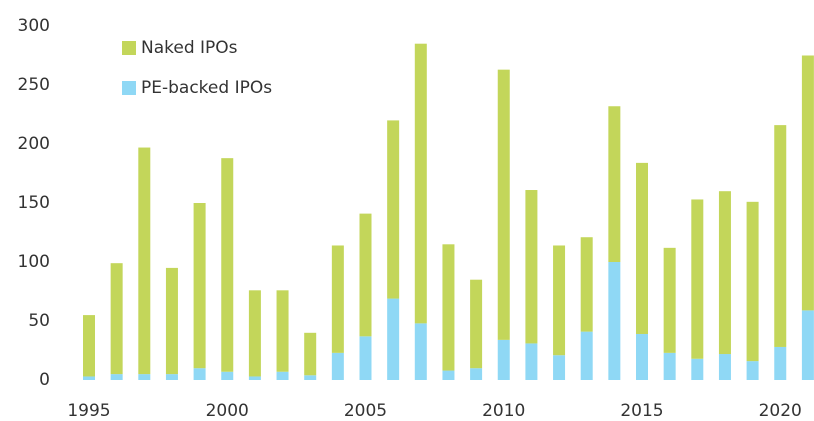  Describe the element at coordinates (34, 262) in the screenshot. I see `y-tick-label: 100` at that location.